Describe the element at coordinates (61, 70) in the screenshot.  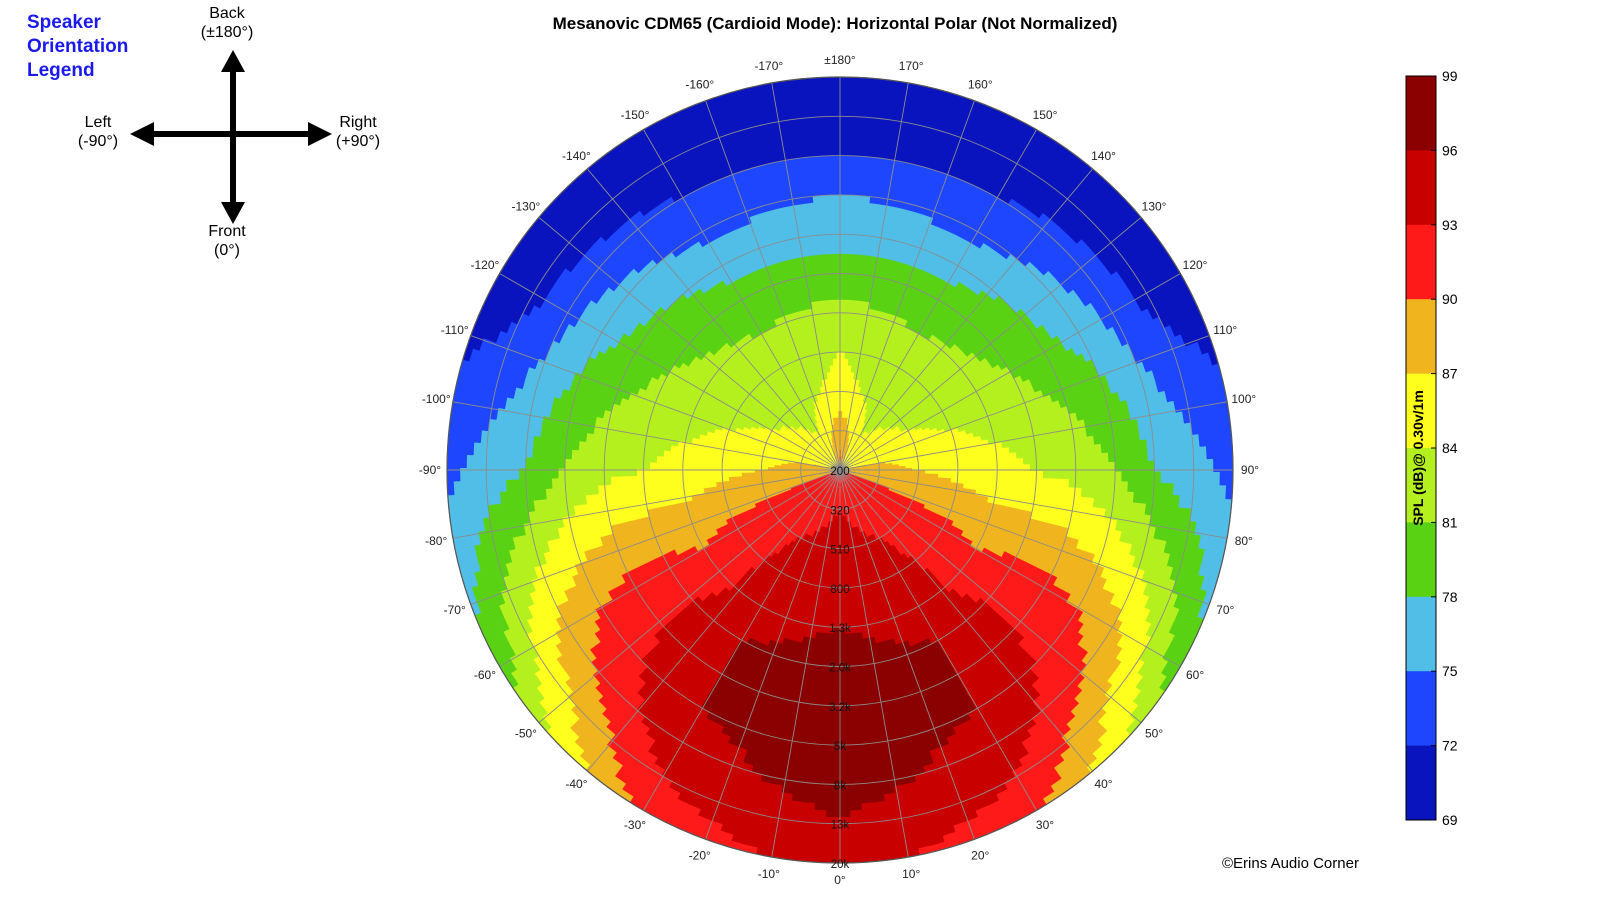
I see `legend-title-line-3: Legend` at that location.